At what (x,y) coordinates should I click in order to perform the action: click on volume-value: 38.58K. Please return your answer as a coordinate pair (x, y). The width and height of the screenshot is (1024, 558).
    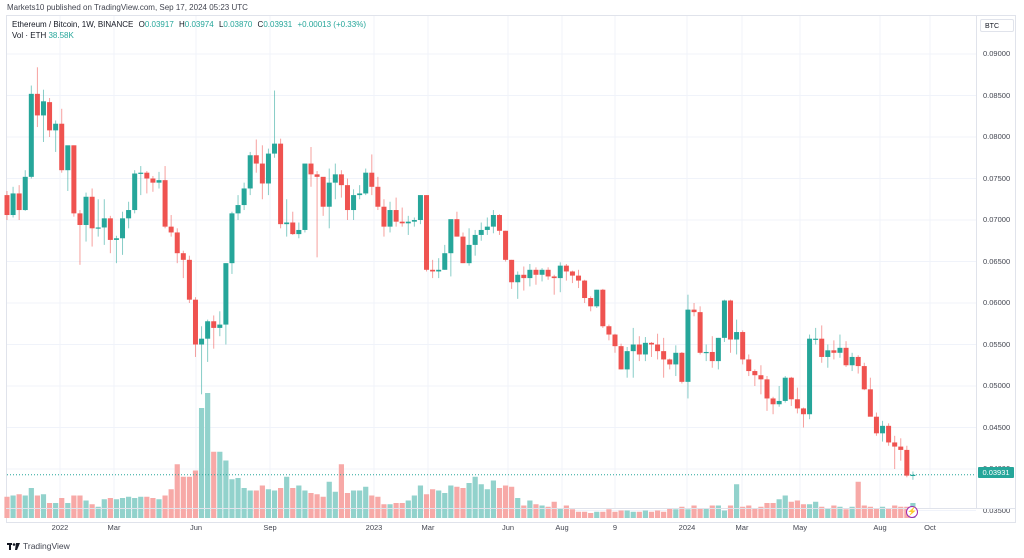
    Looking at the image, I should click on (61, 35).